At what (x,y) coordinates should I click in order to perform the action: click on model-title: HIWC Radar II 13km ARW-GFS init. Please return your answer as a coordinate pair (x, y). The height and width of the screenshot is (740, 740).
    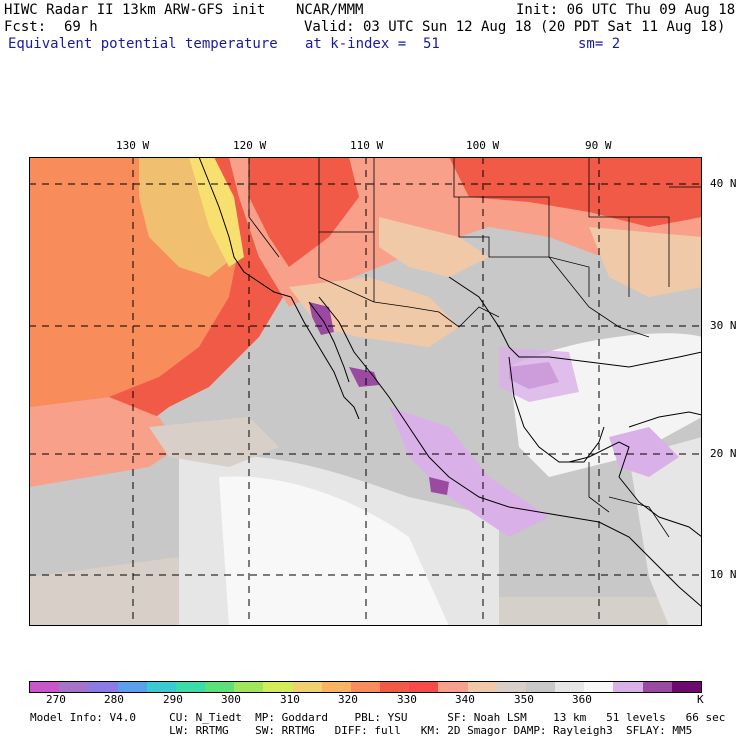
    Looking at the image, I should click on (135, 10).